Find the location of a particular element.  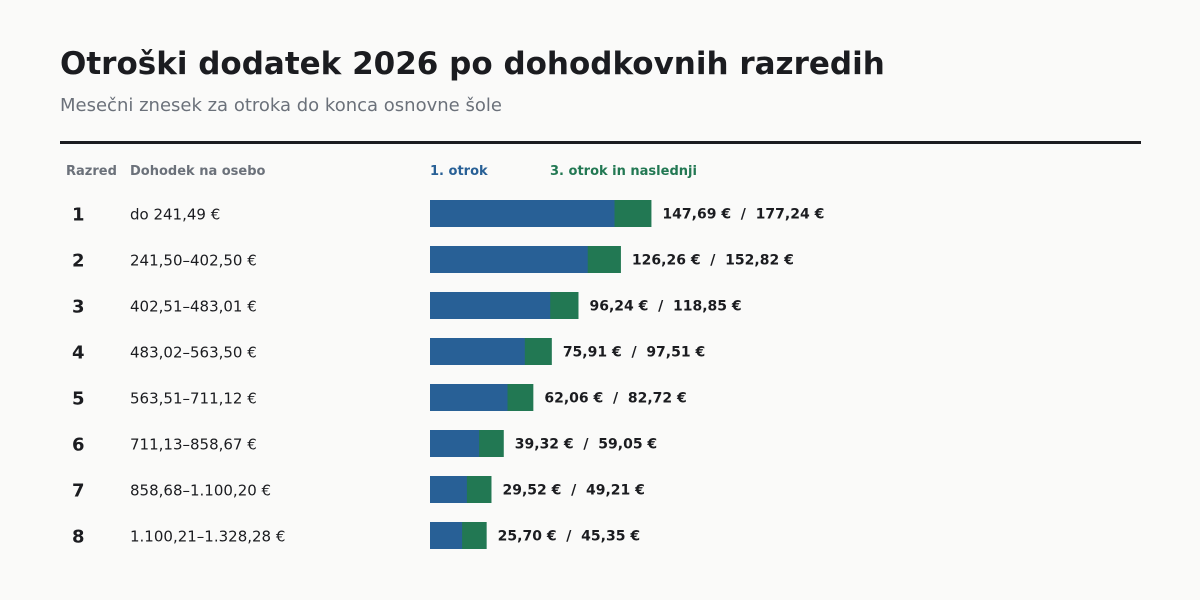

income-range-label: 1.100,21–1.328,28 € is located at coordinates (207, 537).